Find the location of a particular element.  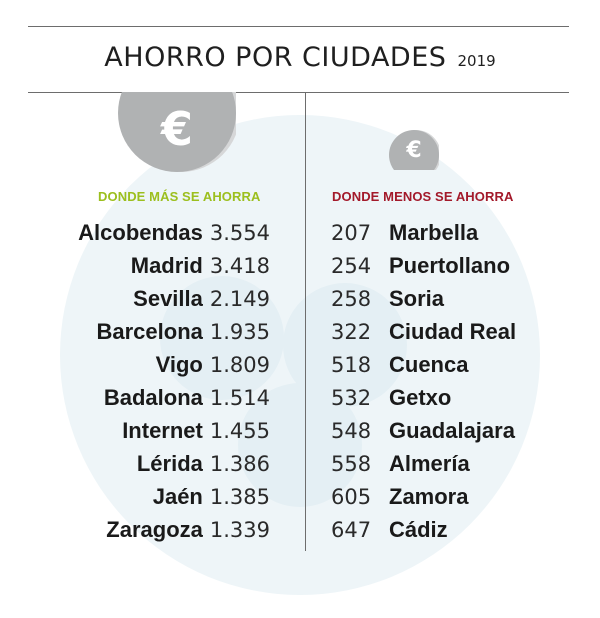

city-name: Soria is located at coordinates (417, 298).